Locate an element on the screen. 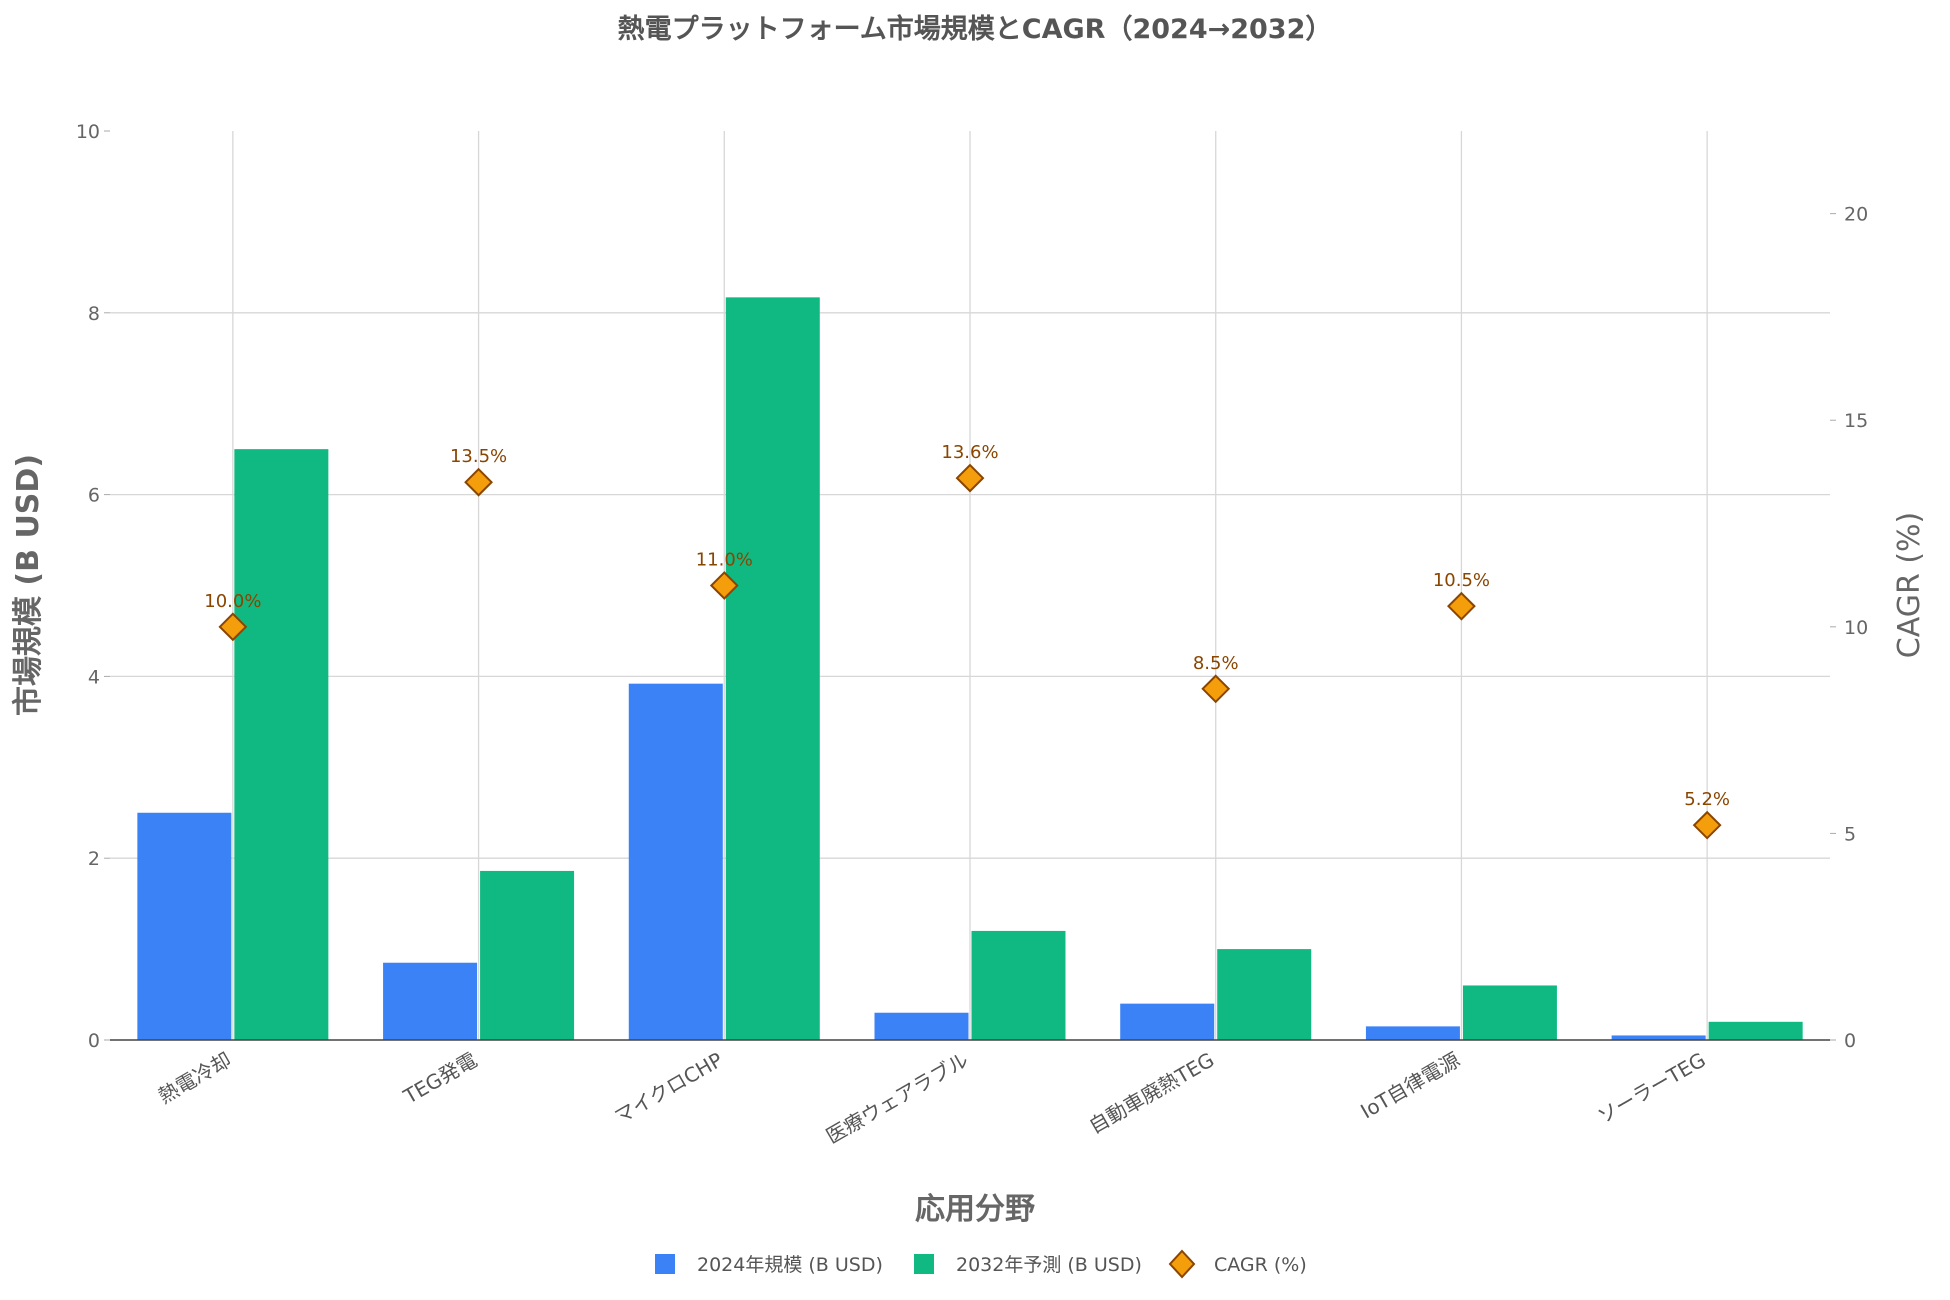 Image resolution: width=1950 pixels, height=1300 pixels. cagr-data-label: 10.5% is located at coordinates (1461, 580).